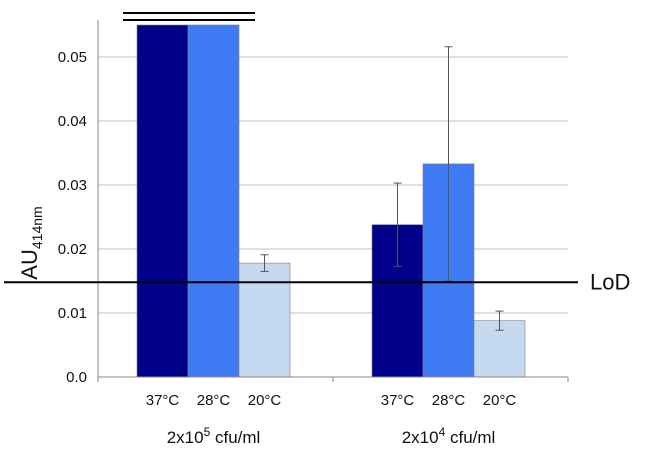  What do you see at coordinates (331, 436) in the screenshot?
I see `group-labels: 2x105 cfu/ml 2x104 cfu/ml` at bounding box center [331, 436].